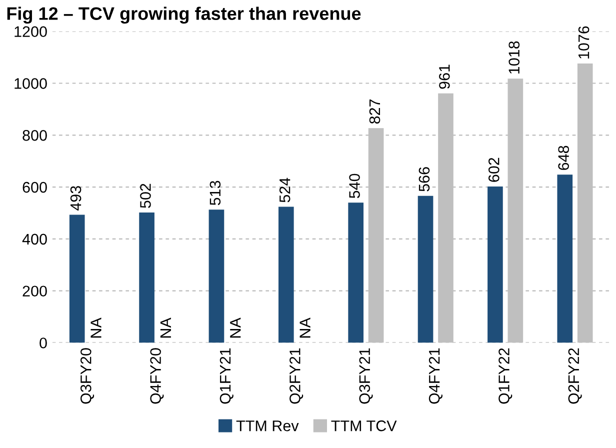 Image resolution: width=616 pixels, height=448 pixels. I want to click on data-label: 493, so click(76, 198).